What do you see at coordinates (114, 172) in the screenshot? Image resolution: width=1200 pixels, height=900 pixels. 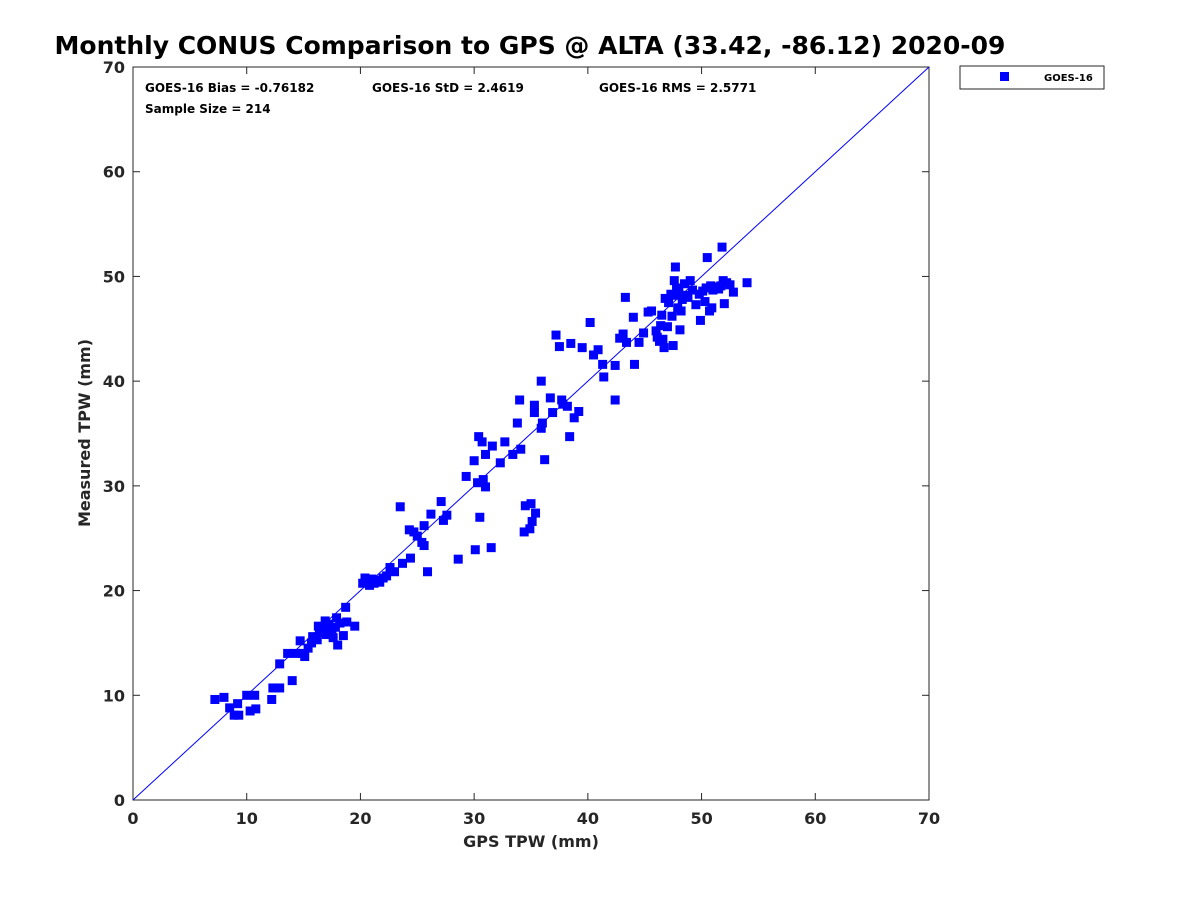 I see `y-tick-label: 60` at bounding box center [114, 172].